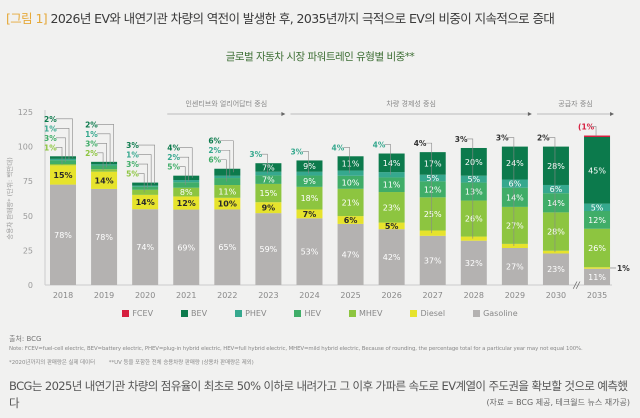  I want to click on y-tick-label: 50, so click(28, 216).